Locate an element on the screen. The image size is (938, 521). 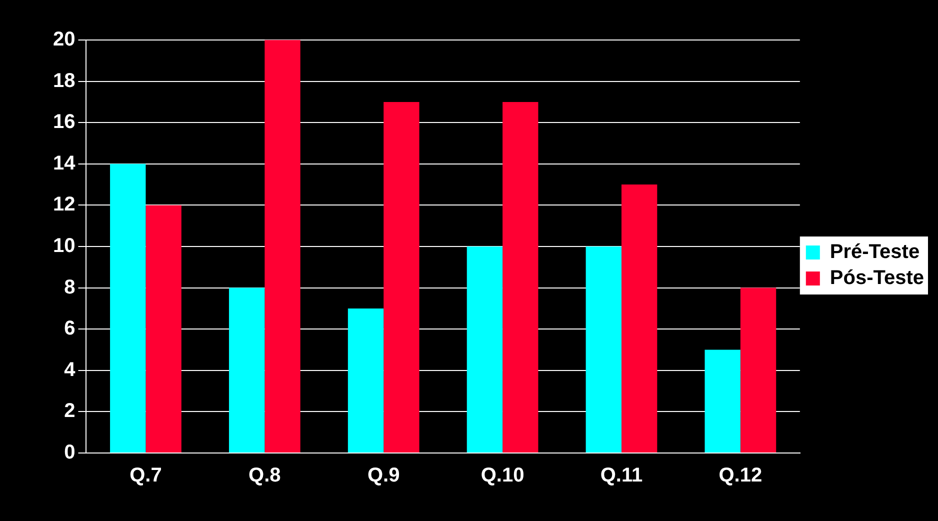
x-tick-label: Q.10 is located at coordinates (502, 475).